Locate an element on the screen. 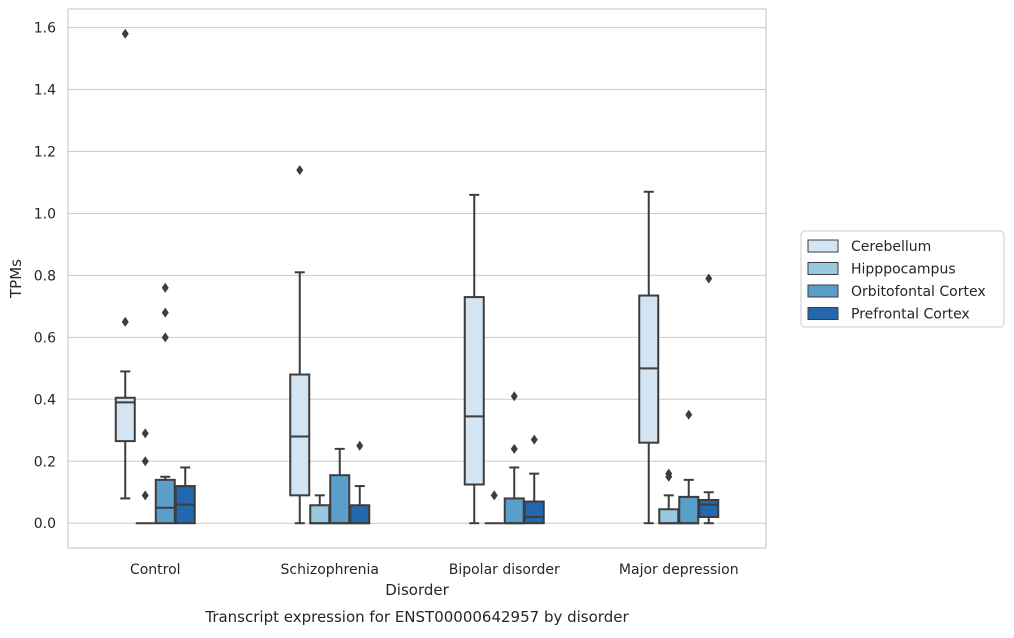  legend-label: Hipppocampus is located at coordinates (903, 270).